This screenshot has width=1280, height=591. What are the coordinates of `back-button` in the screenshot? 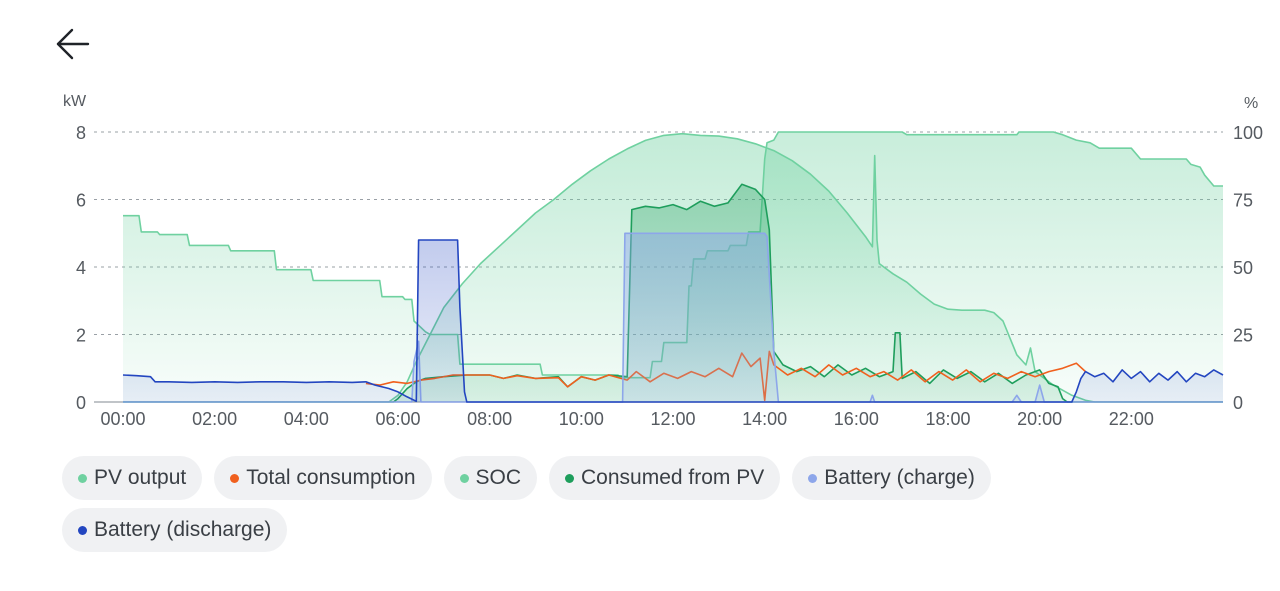 It's located at (73, 44).